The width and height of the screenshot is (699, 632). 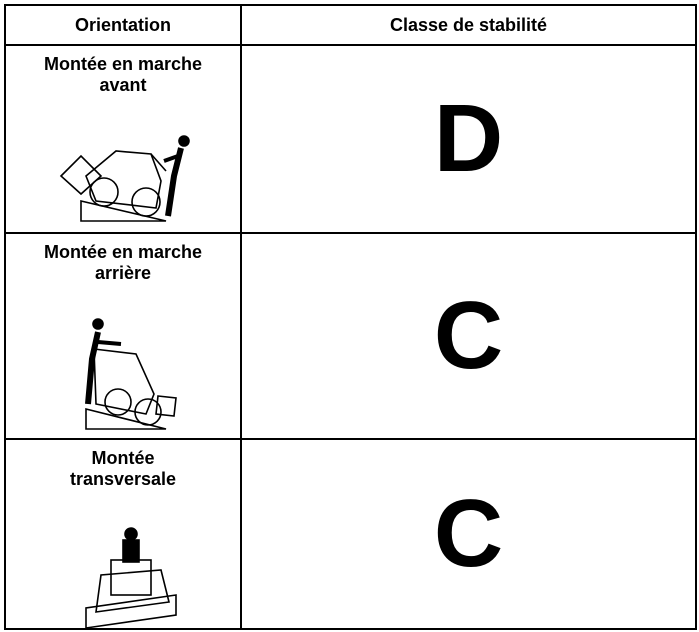 I want to click on icon-sideways, so click(x=131, y=578).